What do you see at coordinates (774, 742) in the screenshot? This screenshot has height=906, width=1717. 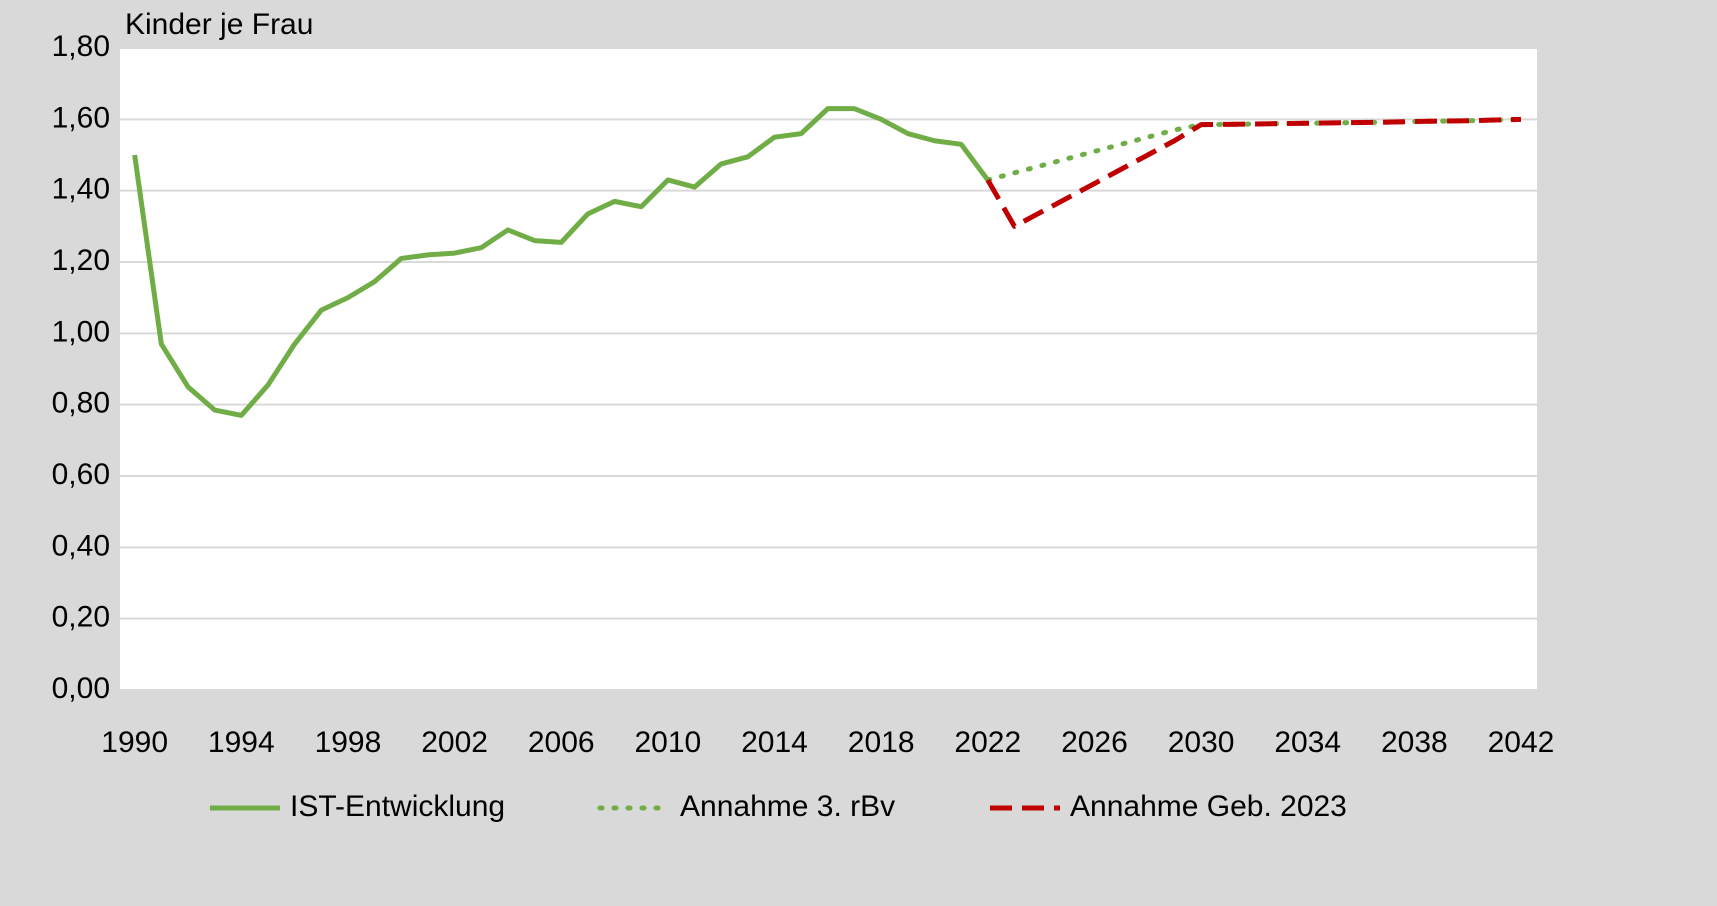 I see `x-tick-label: 2014` at bounding box center [774, 742].